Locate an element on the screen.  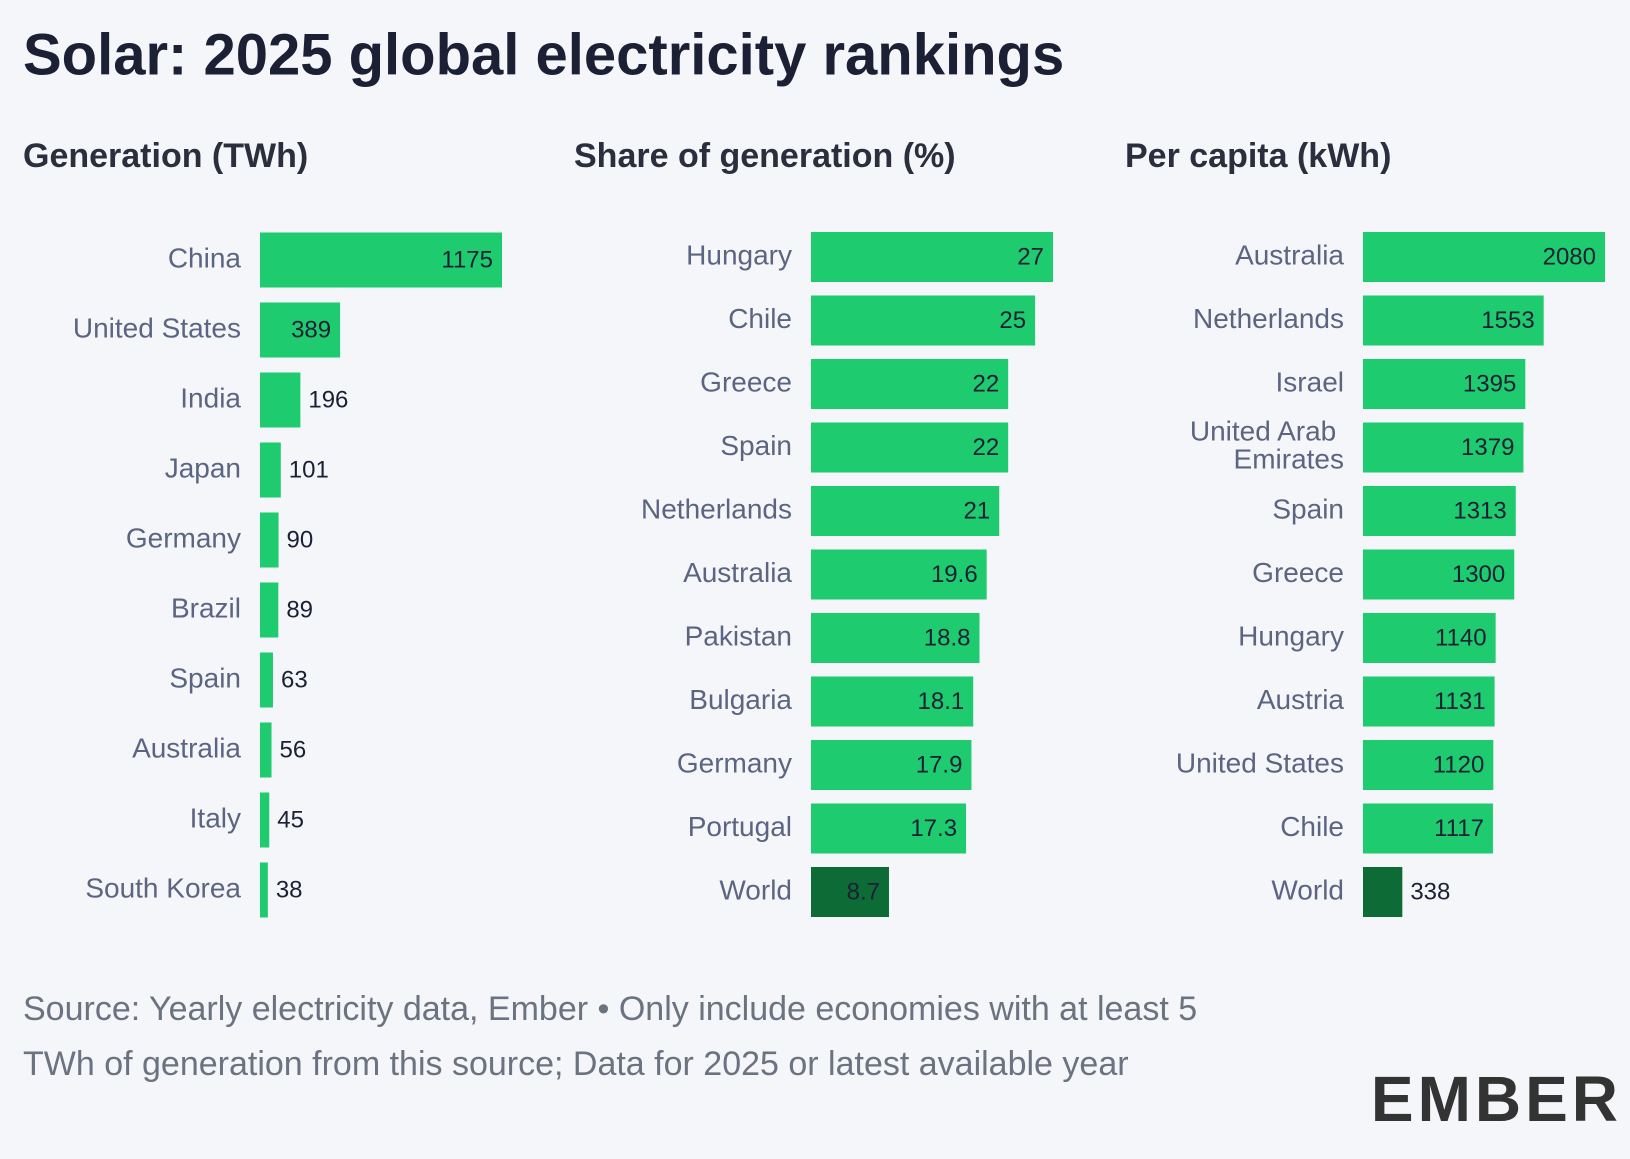
chart-subtitle: Generation (TWh) is located at coordinates (165, 156).